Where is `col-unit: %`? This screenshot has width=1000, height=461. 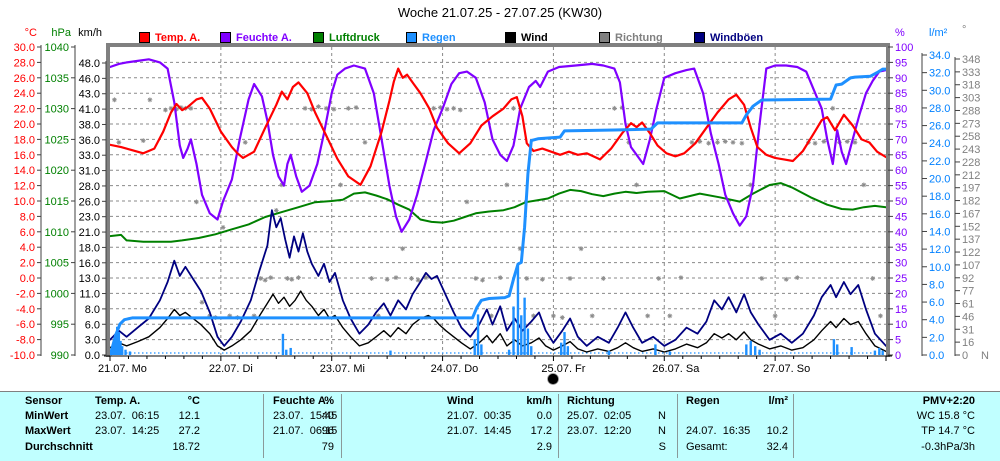 col-unit: % is located at coordinates (329, 401).